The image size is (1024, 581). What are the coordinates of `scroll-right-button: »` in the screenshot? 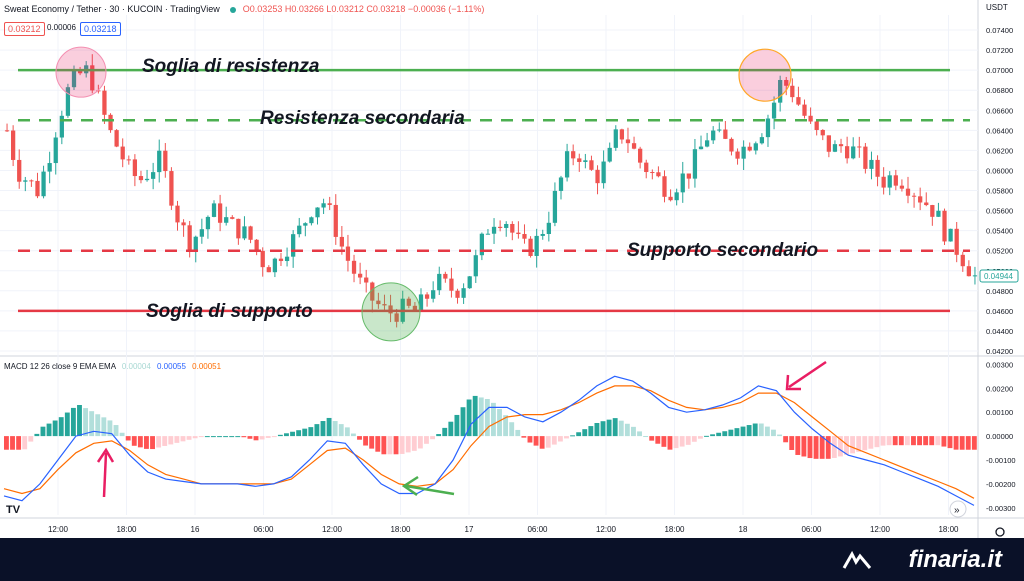 It's located at (958, 509).